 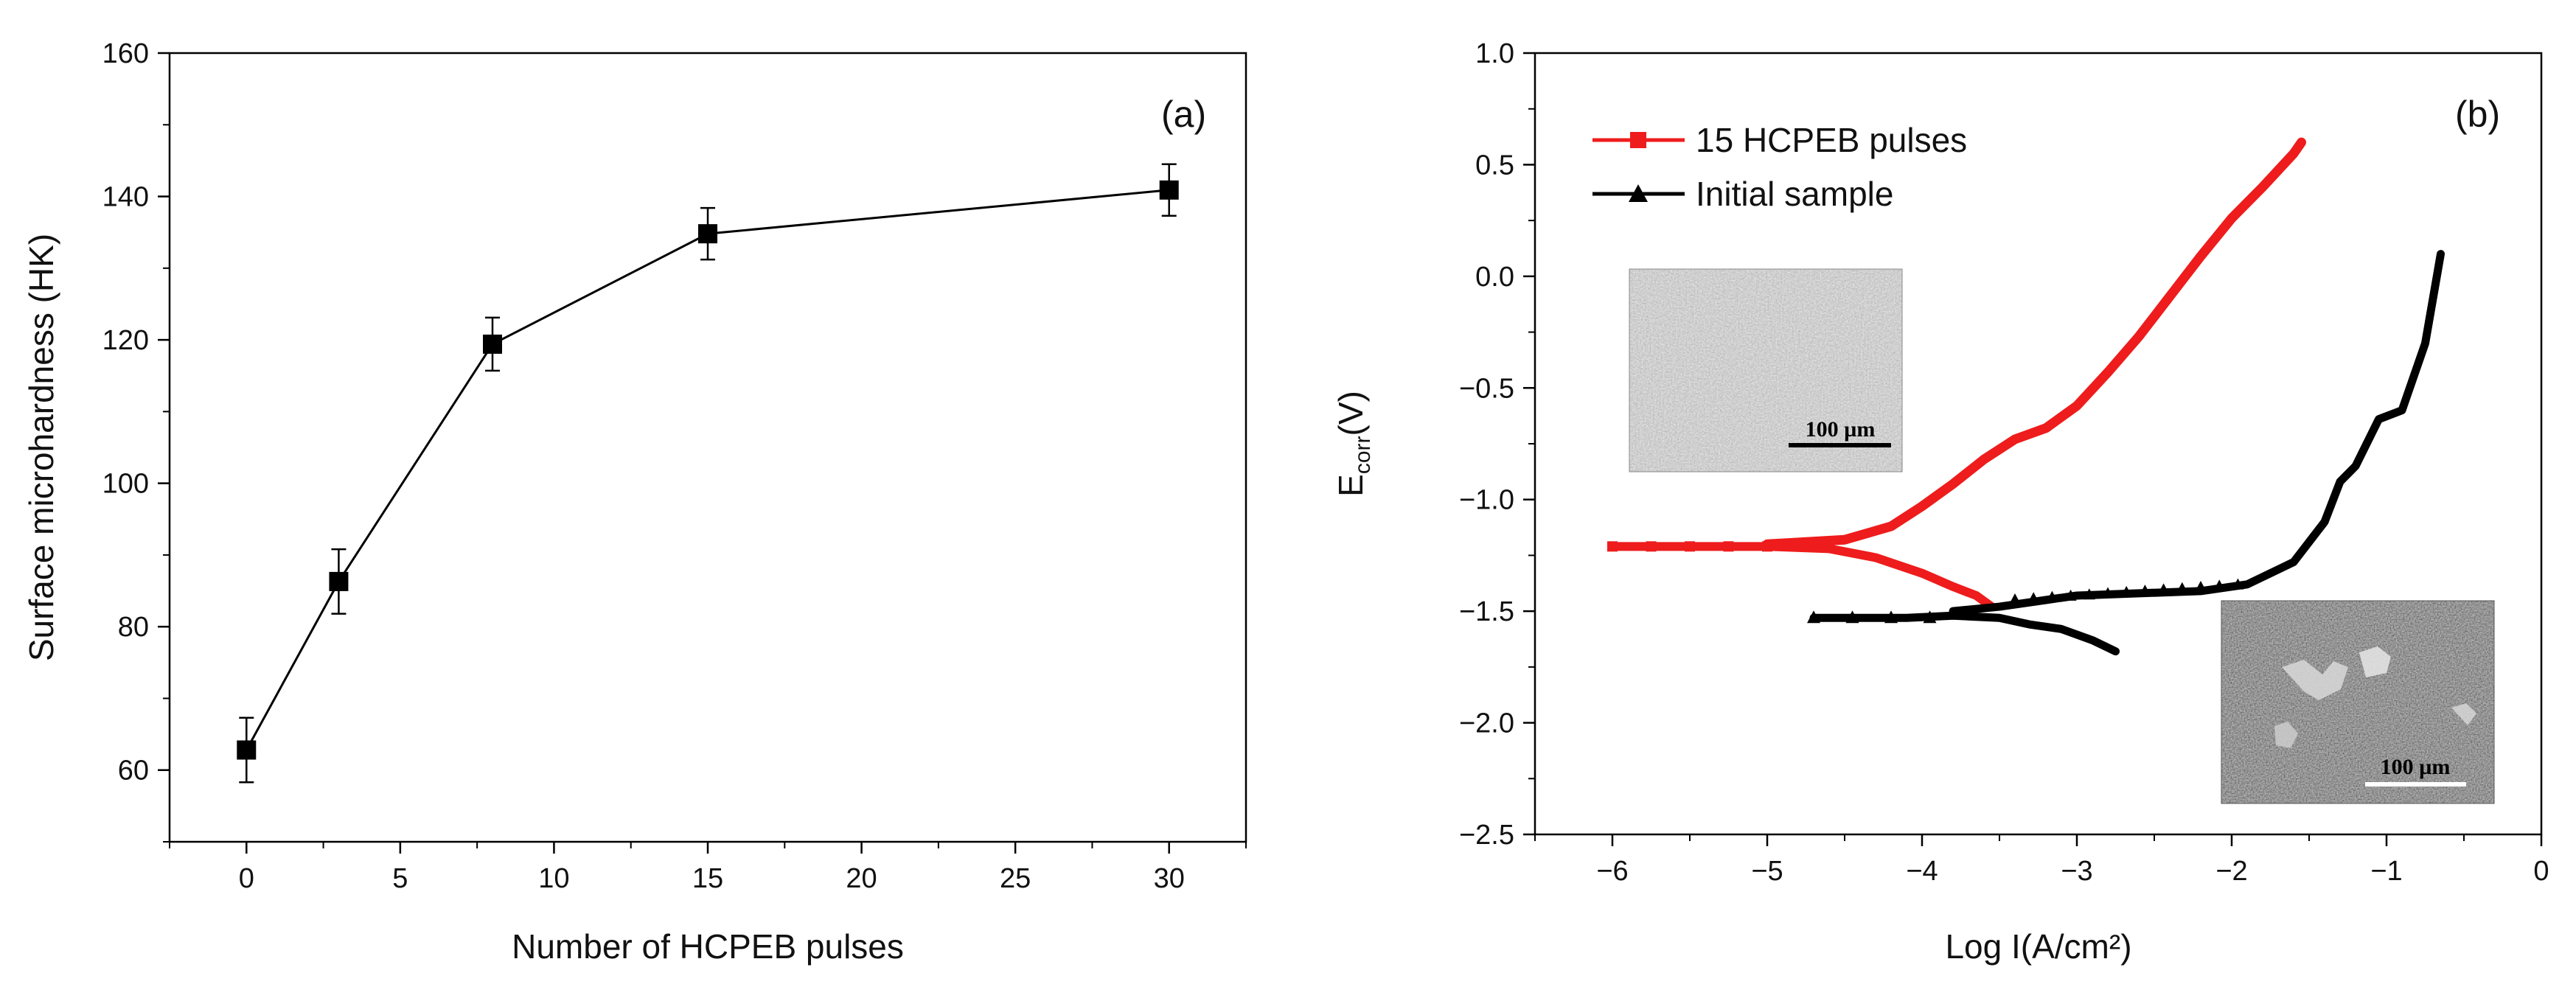 I want to click on y-tick-label: −1.0, so click(x=1487, y=500).